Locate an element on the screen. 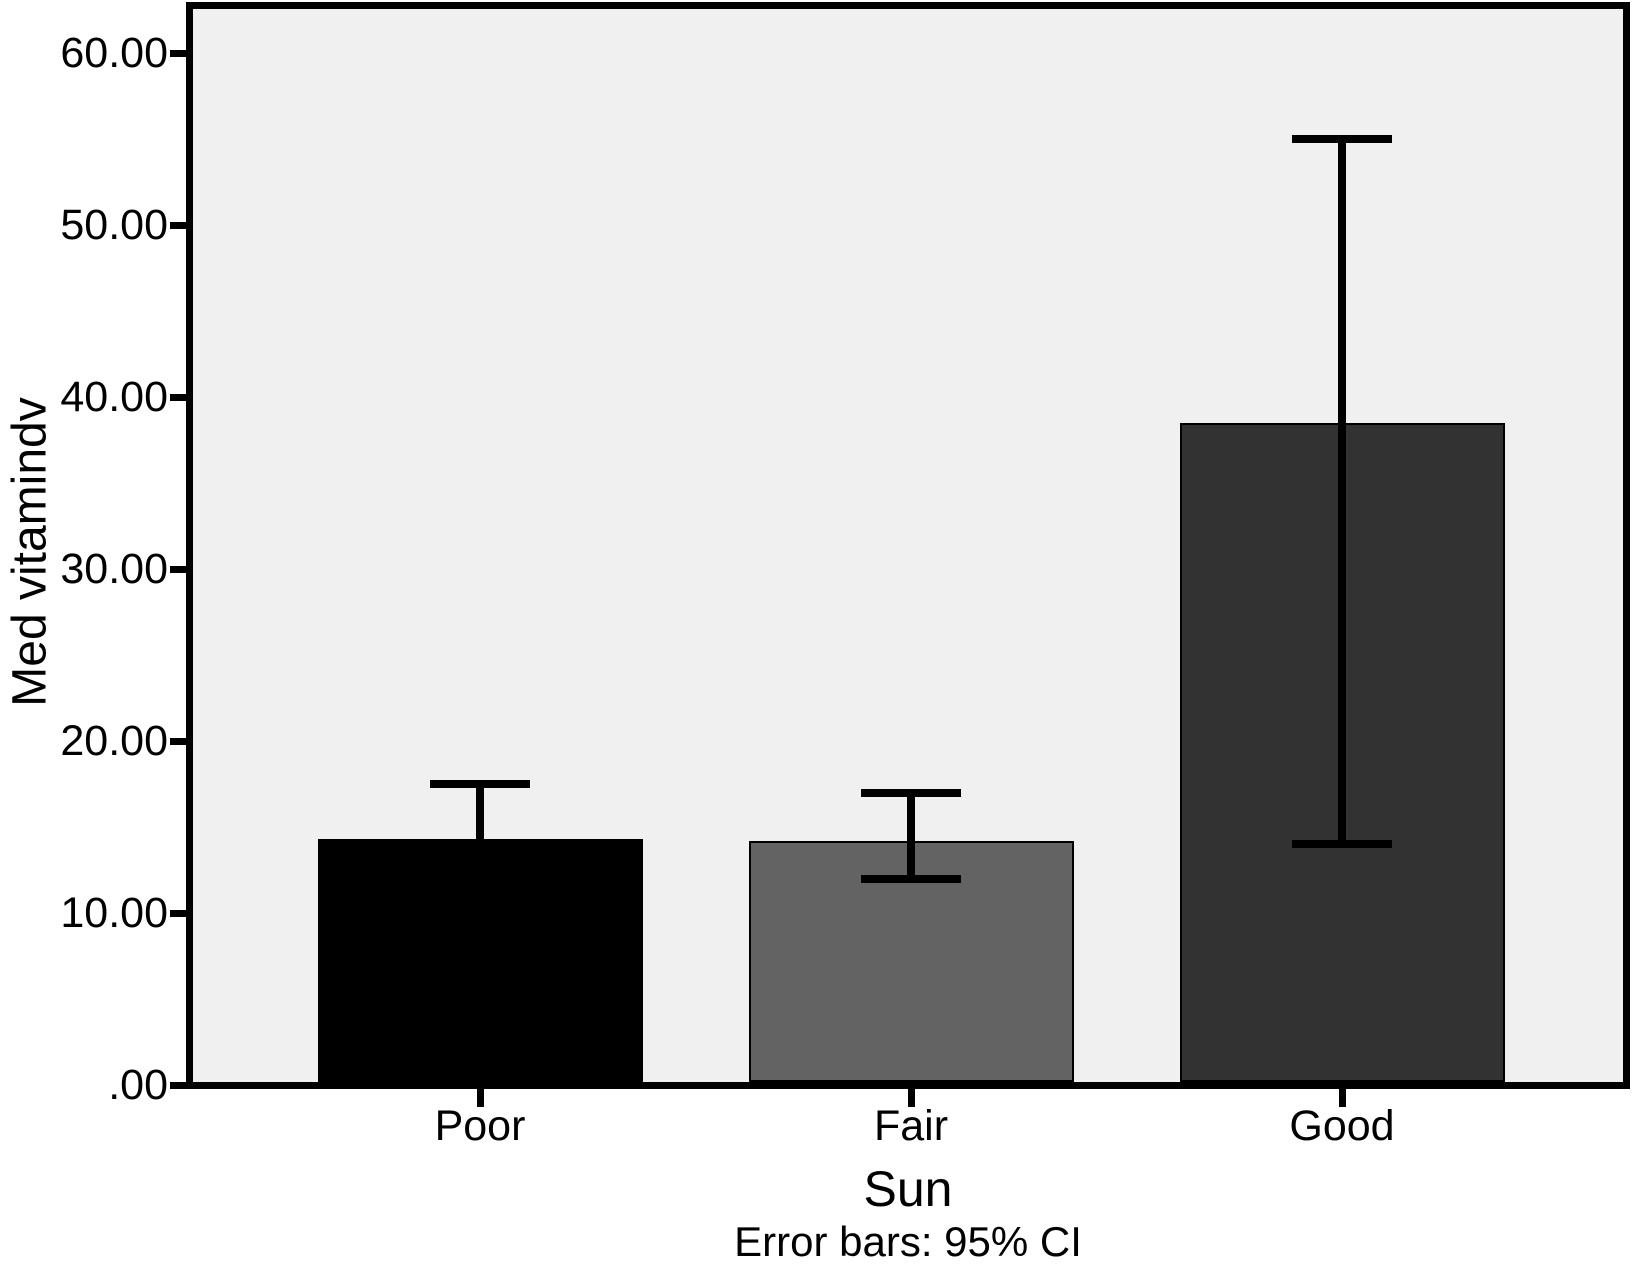 Image resolution: width=1634 pixels, height=1272 pixels. error-bar-cap-lower-good is located at coordinates (1342, 844).